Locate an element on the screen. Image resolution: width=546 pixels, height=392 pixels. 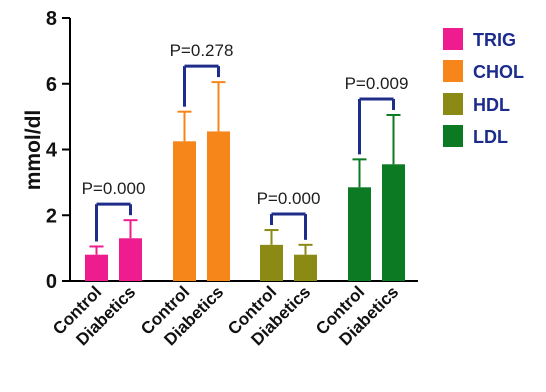
legend-swatch-trig is located at coordinates (453, 39).